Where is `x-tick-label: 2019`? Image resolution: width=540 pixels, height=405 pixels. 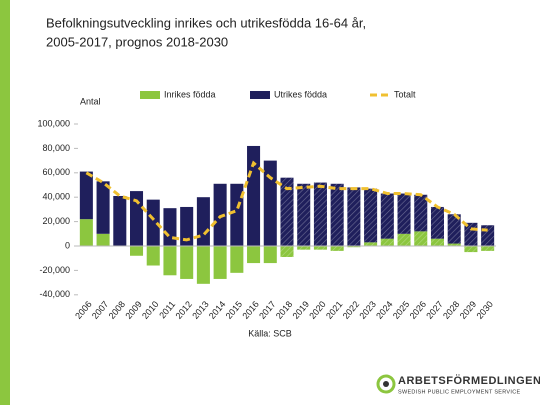 x-tick-label: 2019 is located at coordinates (301, 310).